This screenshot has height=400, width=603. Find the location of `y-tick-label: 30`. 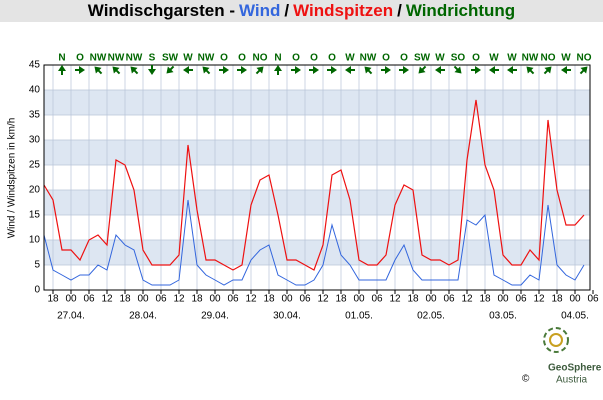

y-tick-label: 30 is located at coordinates (35, 140).